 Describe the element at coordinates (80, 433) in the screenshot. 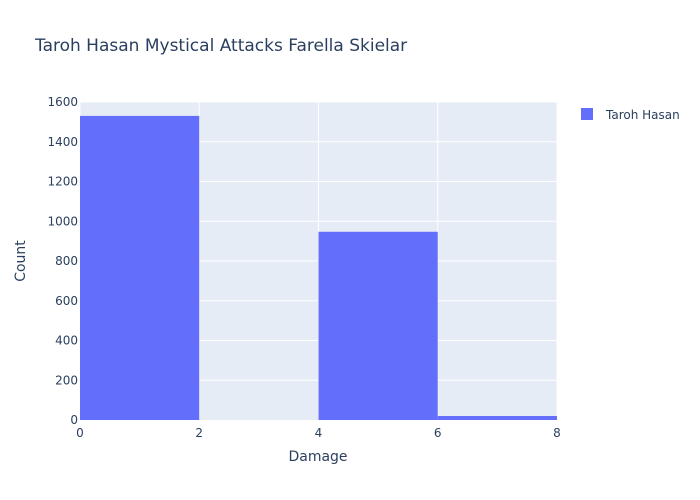

I see `x-tick-label: 0` at that location.